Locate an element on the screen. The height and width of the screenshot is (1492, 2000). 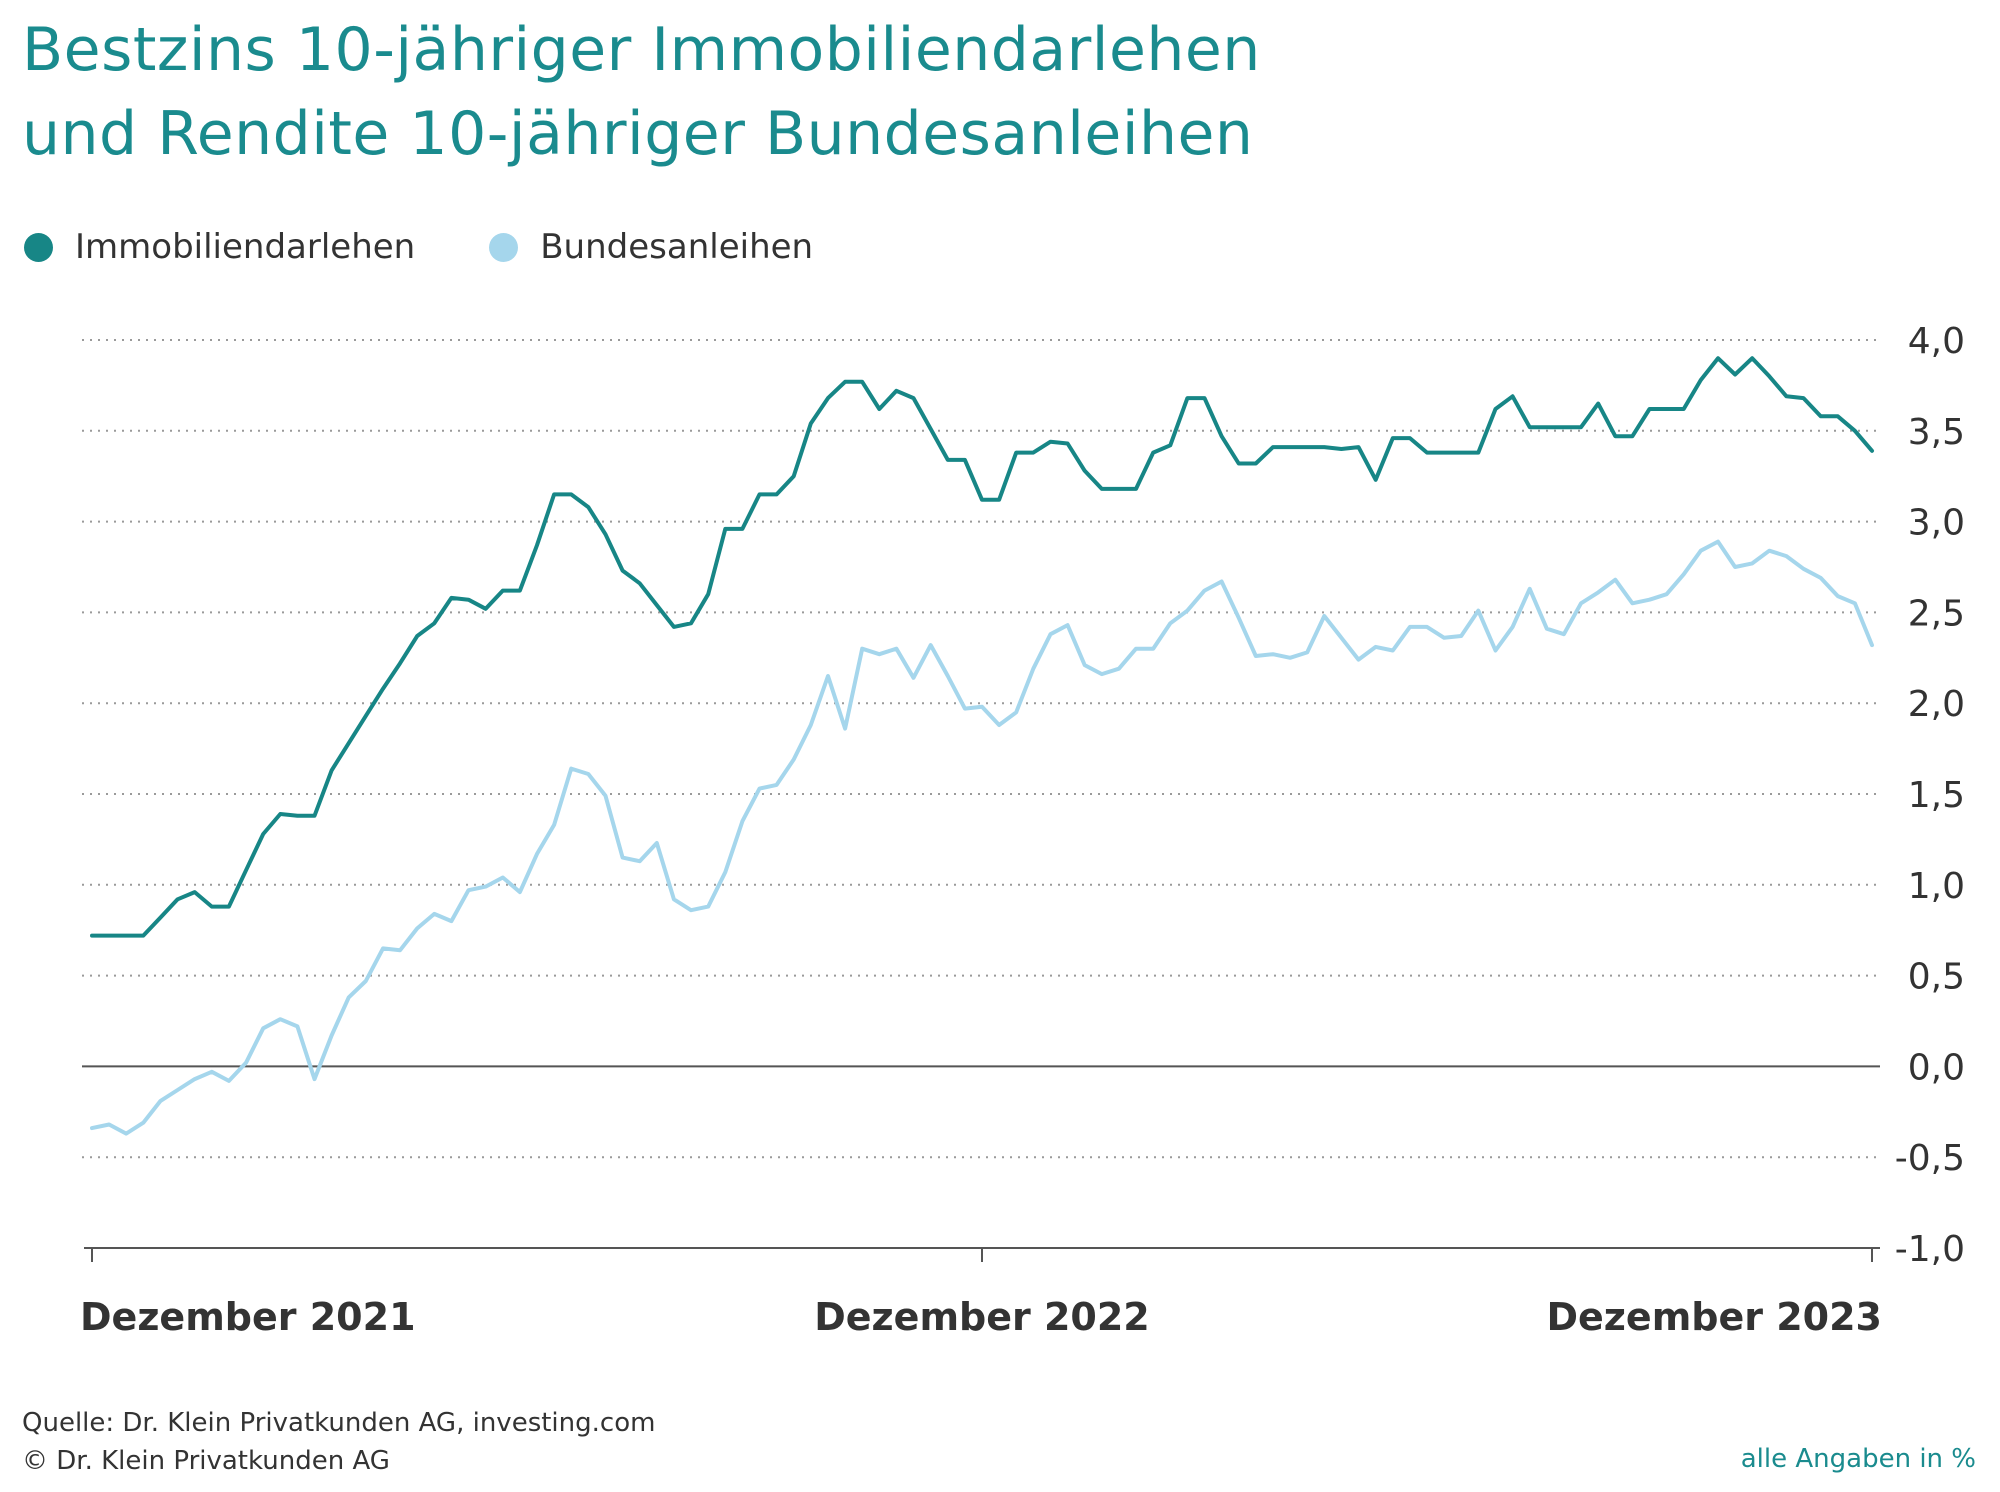
y-tick-label: -0,5 is located at coordinates (1930, 1158).